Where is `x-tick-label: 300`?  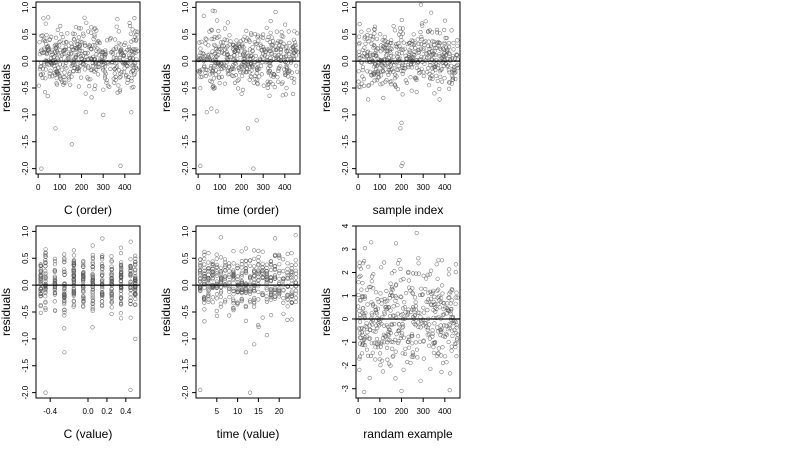
x-tick-label: 300 is located at coordinates (423, 187).